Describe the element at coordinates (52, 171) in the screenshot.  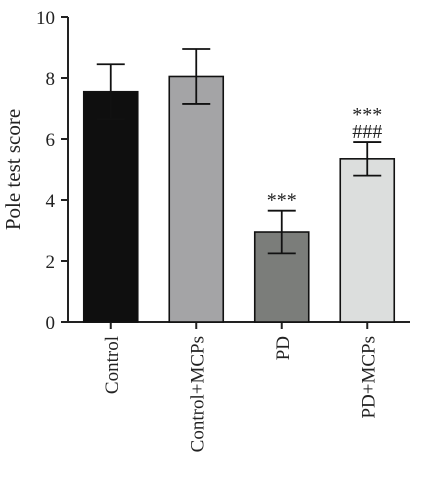
I see `y-axis: 0 2 4 6 8 10` at that location.